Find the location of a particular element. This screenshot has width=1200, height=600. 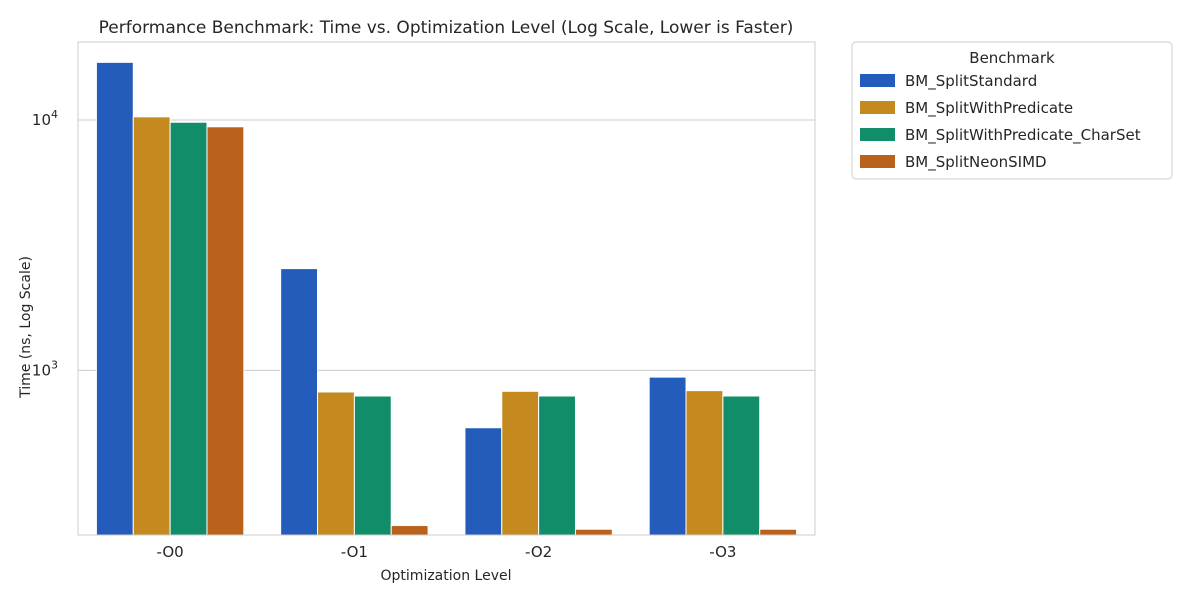

legend-entry: BM_SplitWithPredicate is located at coordinates (989, 108).